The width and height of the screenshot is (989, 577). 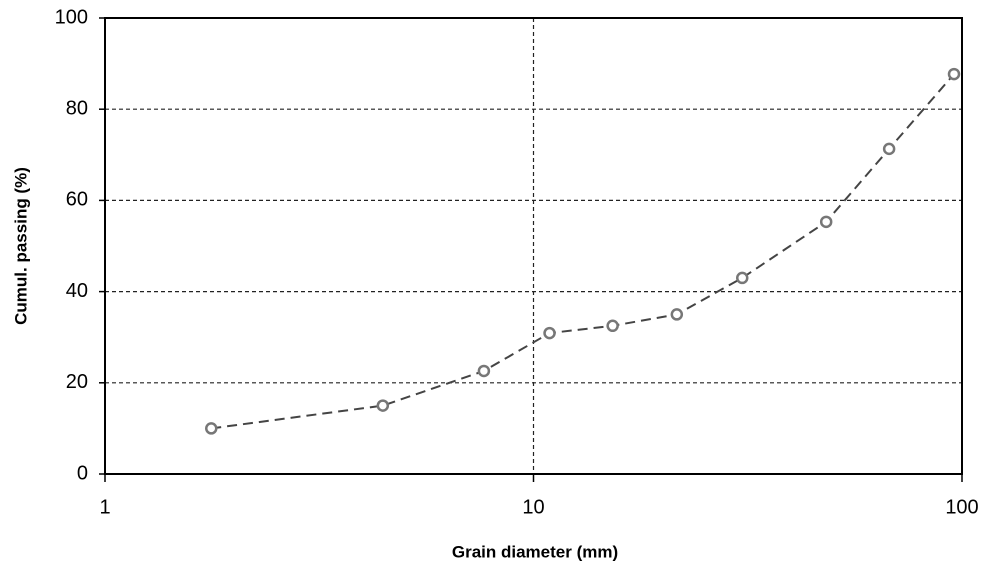 What do you see at coordinates (961, 507) in the screenshot?
I see `x-tick-label: 100` at bounding box center [961, 507].